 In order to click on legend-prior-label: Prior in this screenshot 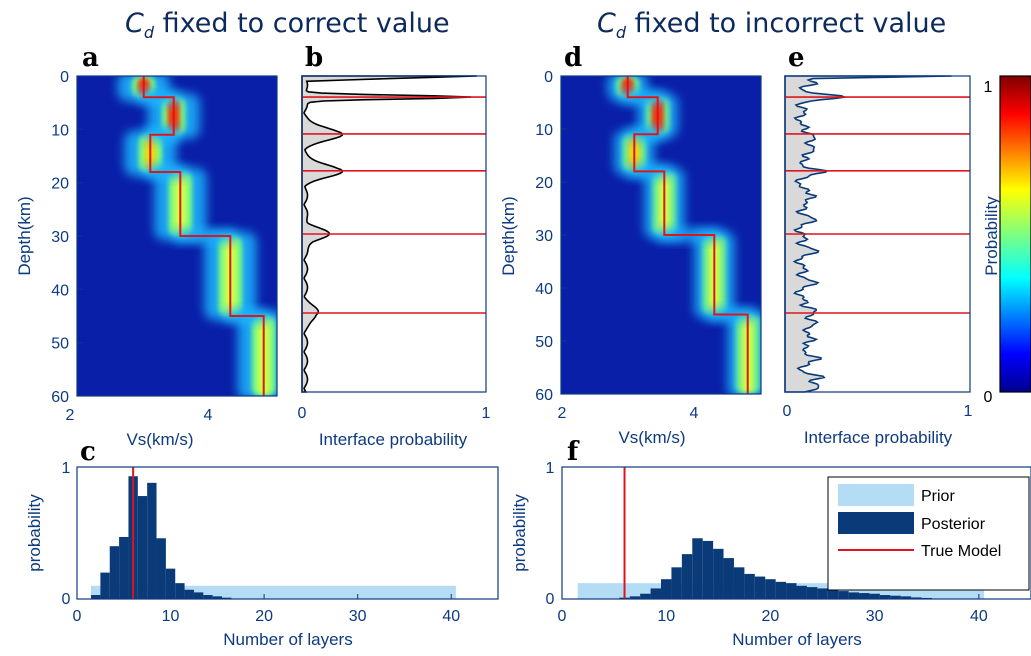, I will do `click(938, 496)`.